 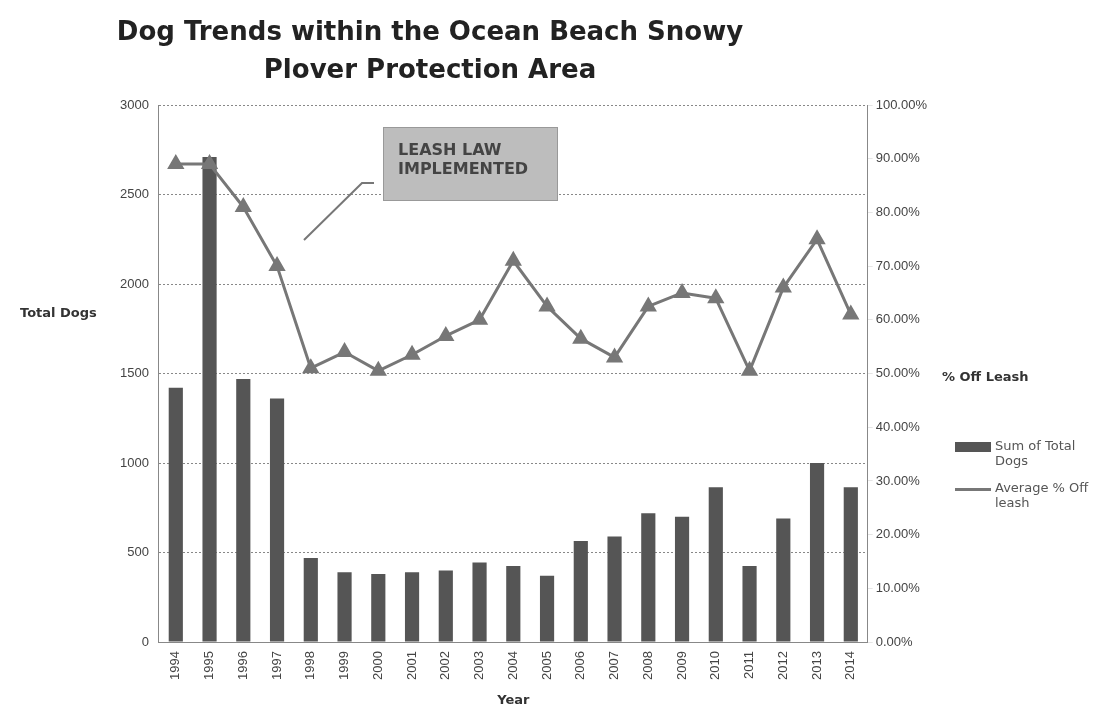 I want to click on y2-tick-label: 0.00%, so click(x=894, y=641).